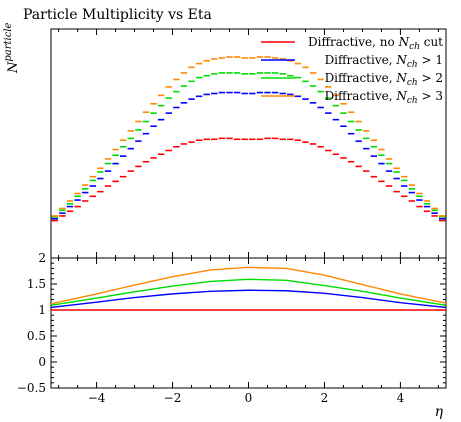 Image resolution: width=461 pixels, height=422 pixels. What do you see at coordinates (36, 284) in the screenshot?
I see `y-tick-label: 1.5` at bounding box center [36, 284].